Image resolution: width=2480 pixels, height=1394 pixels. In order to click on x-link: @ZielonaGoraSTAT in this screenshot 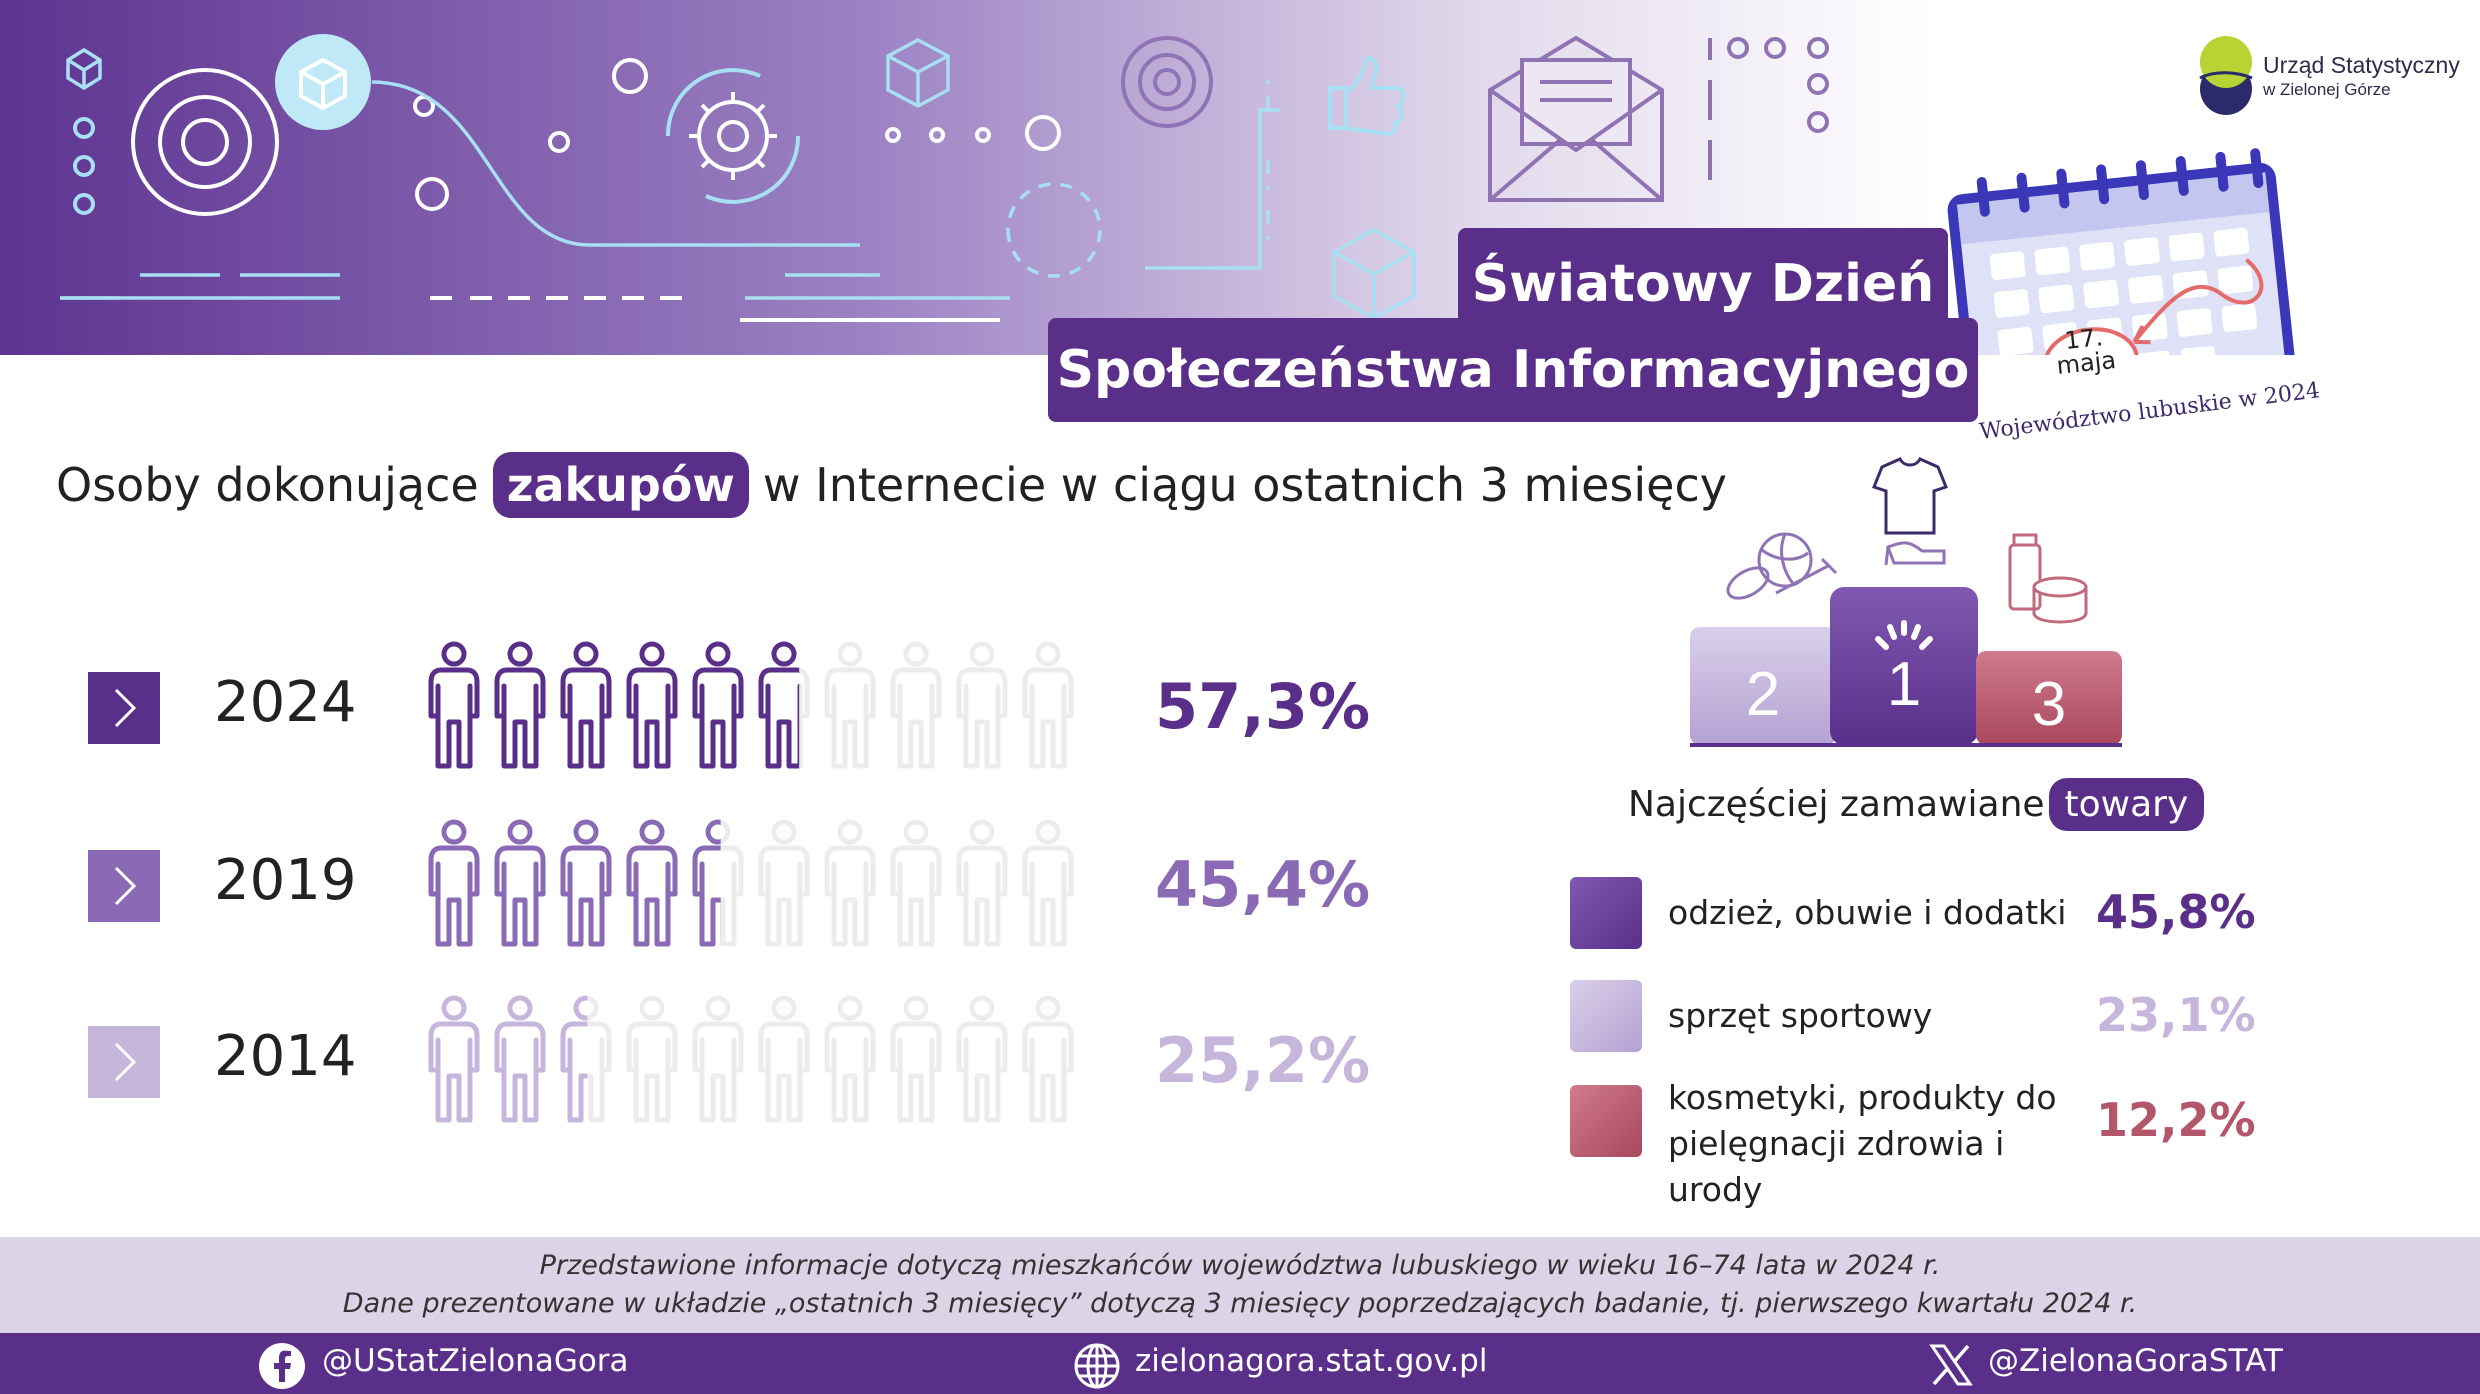, I will do `click(2135, 1361)`.